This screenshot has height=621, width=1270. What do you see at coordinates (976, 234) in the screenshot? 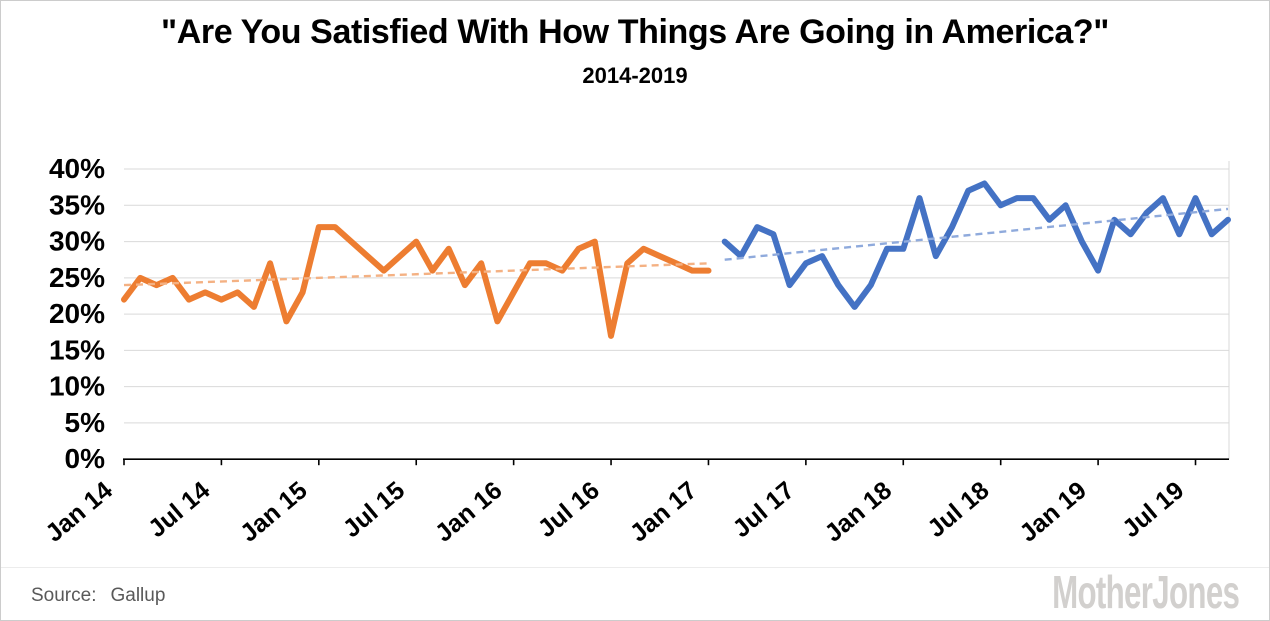
I see `satisfied-blue-feb2017-2019-trendline` at bounding box center [976, 234].